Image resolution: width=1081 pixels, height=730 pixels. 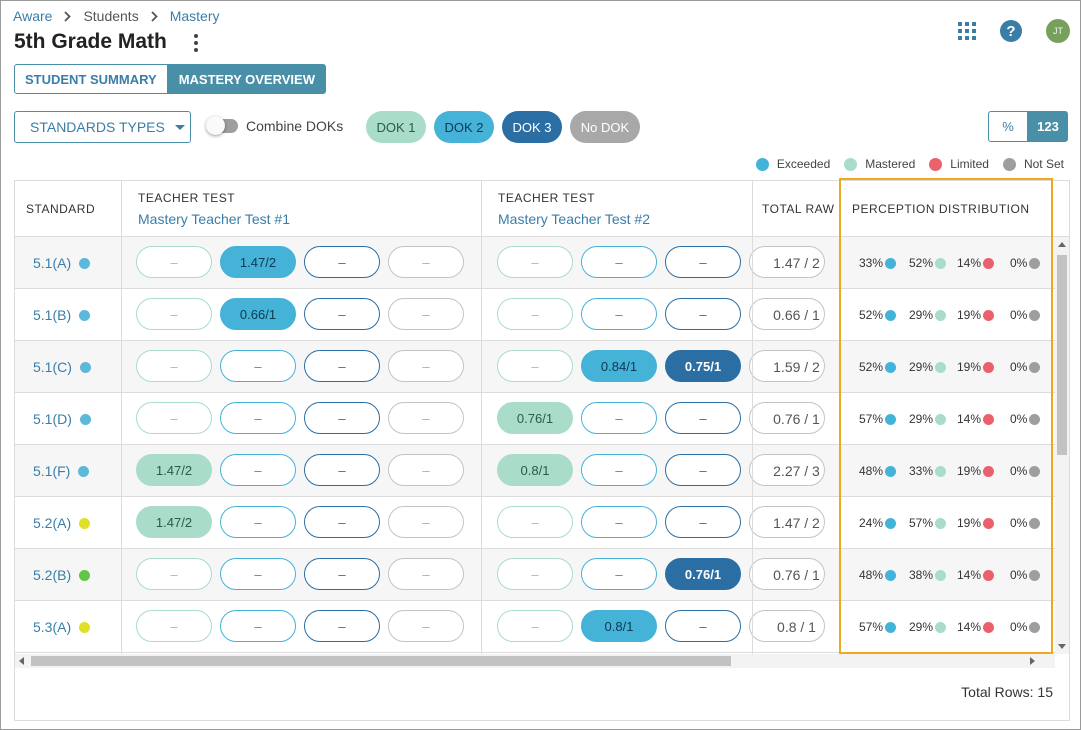 I want to click on scroll-down-icon, so click(x=1062, y=646).